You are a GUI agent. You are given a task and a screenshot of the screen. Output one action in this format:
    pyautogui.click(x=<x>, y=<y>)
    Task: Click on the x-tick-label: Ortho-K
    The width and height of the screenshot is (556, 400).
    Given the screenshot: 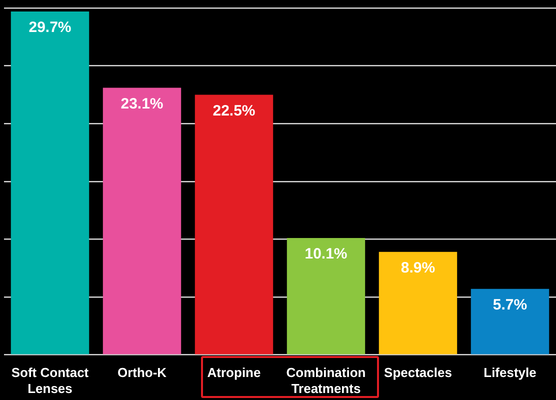 What is the action you would take?
    pyautogui.click(x=142, y=372)
    